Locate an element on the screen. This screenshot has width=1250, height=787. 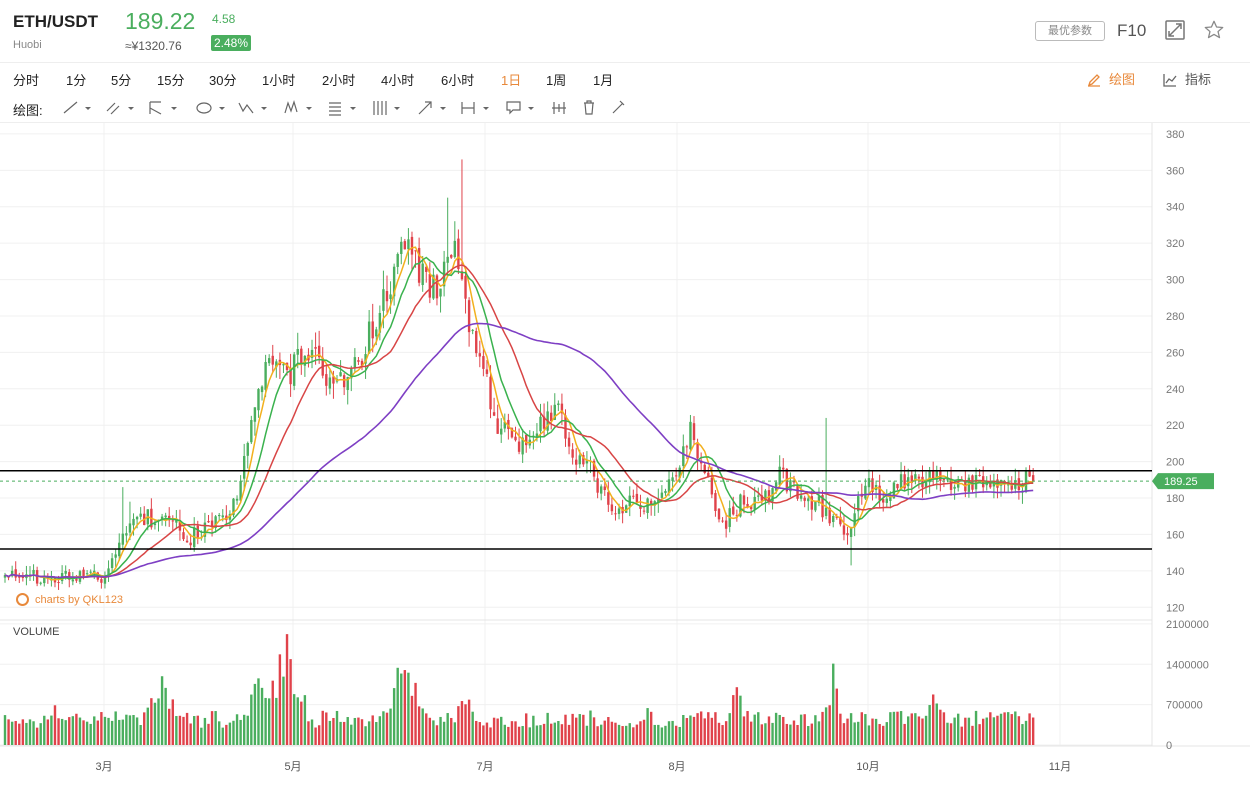
channel-tool is located at coordinates (120, 108).